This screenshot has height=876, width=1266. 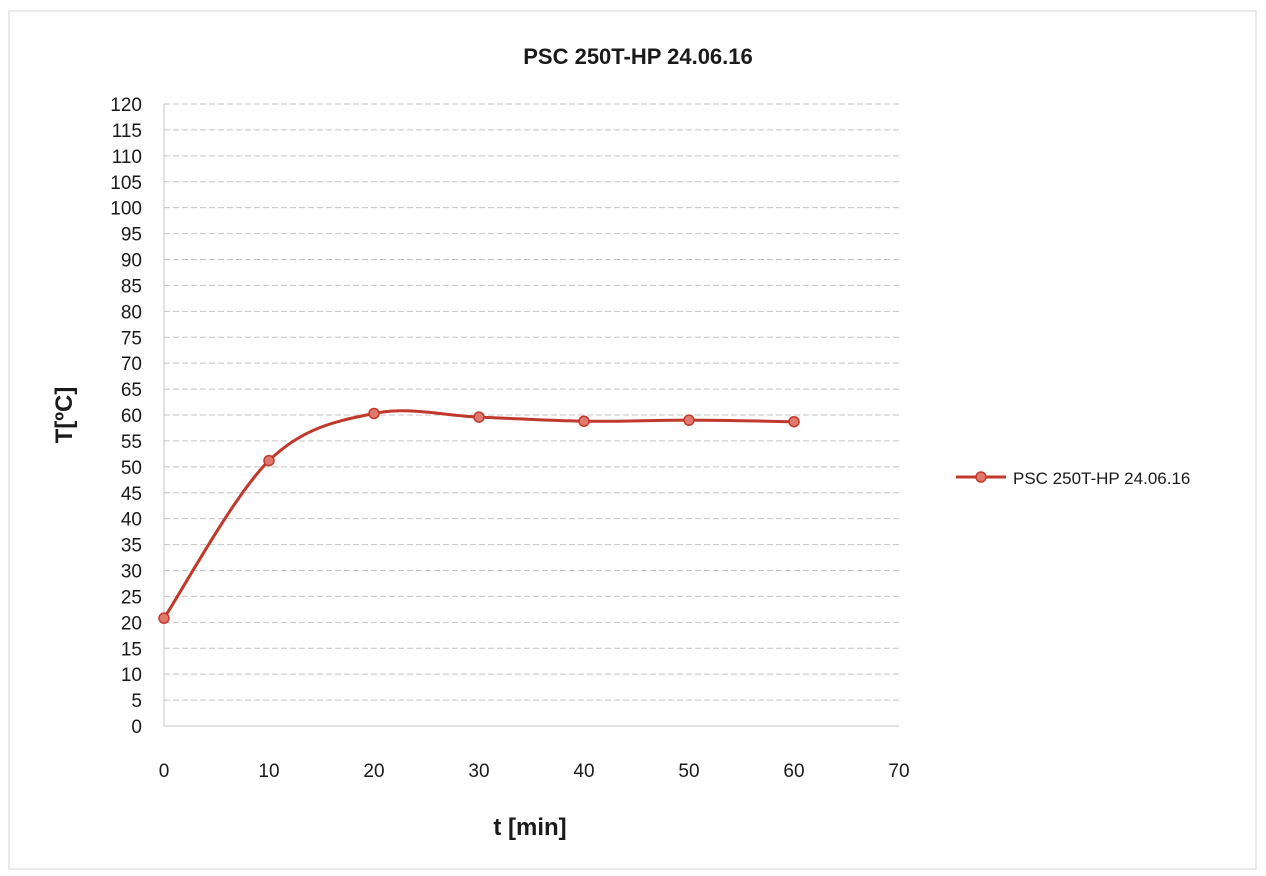 I want to click on x-tick-label: 60, so click(x=793, y=771).